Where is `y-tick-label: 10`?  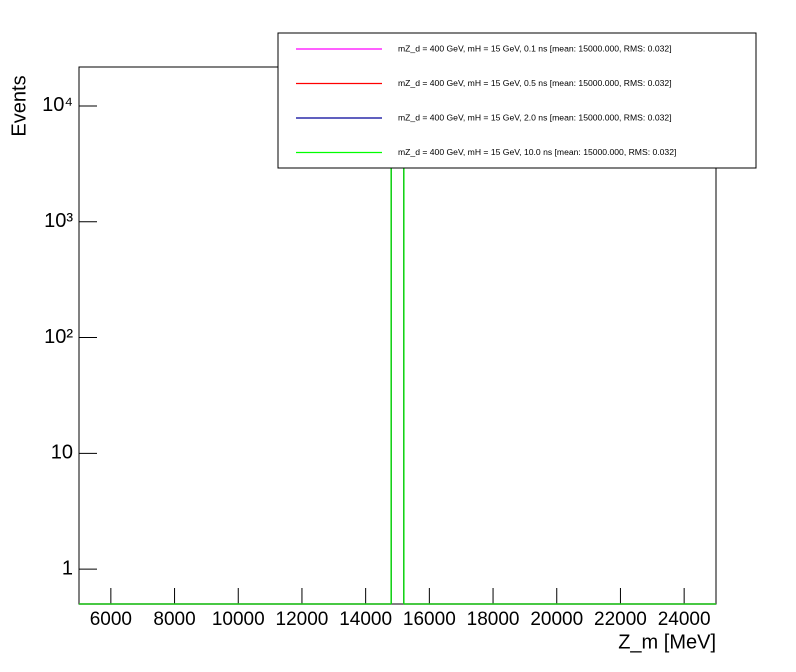 y-tick-label: 10 is located at coordinates (62, 453).